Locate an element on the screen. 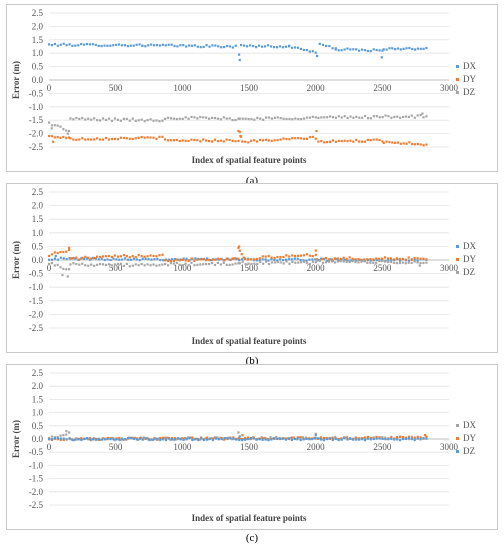 The height and width of the screenshot is (550, 504). x-tick-label: 500 is located at coordinates (116, 88).